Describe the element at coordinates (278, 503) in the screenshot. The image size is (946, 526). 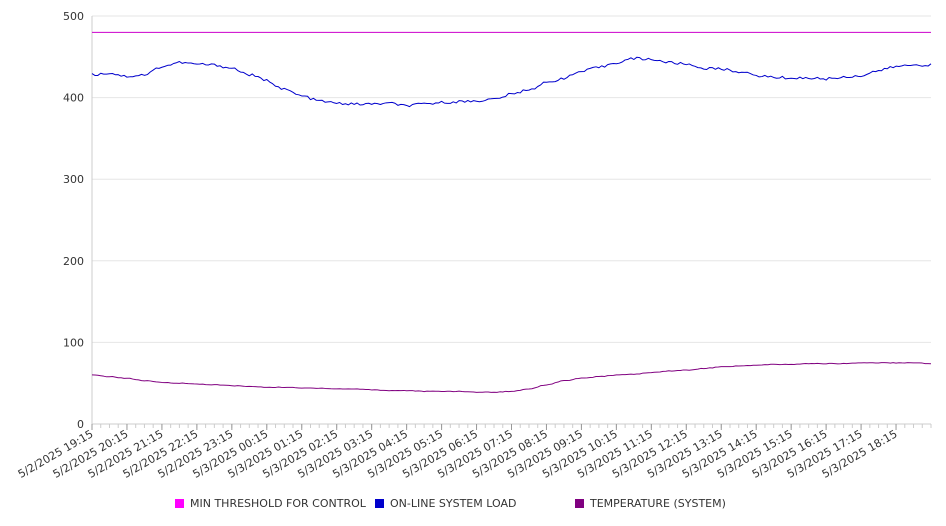
I see `legend-label: MIN THRESHOLD FOR CONTROL` at that location.